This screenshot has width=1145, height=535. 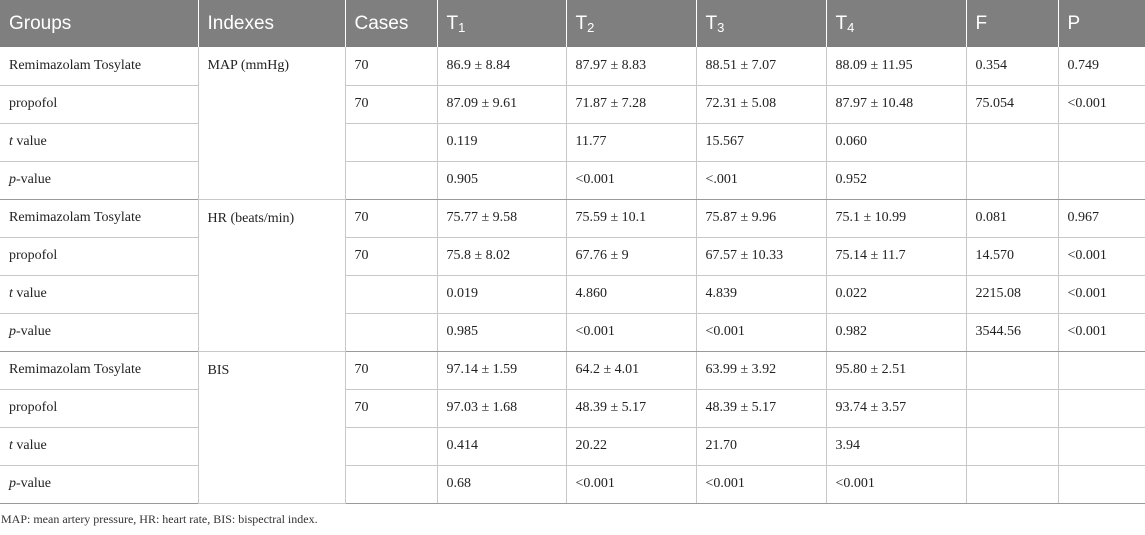 I want to click on t3-cell: 88.51 ± 7.07, so click(x=761, y=66).